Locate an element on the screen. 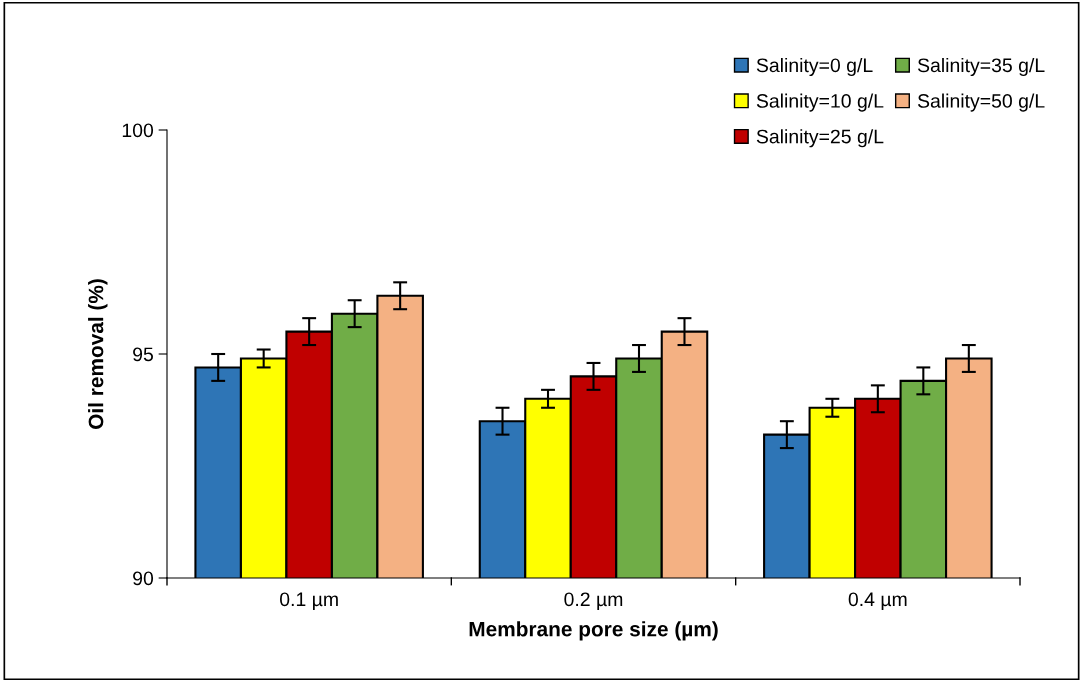 The image size is (1083, 682). x-tick-label: 0.4 µm is located at coordinates (877, 601).